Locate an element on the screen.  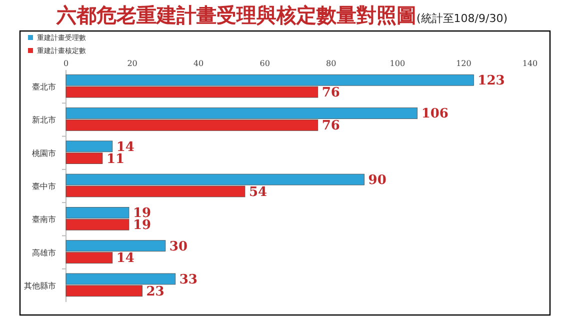
data-label: 19 is located at coordinates (142, 226).